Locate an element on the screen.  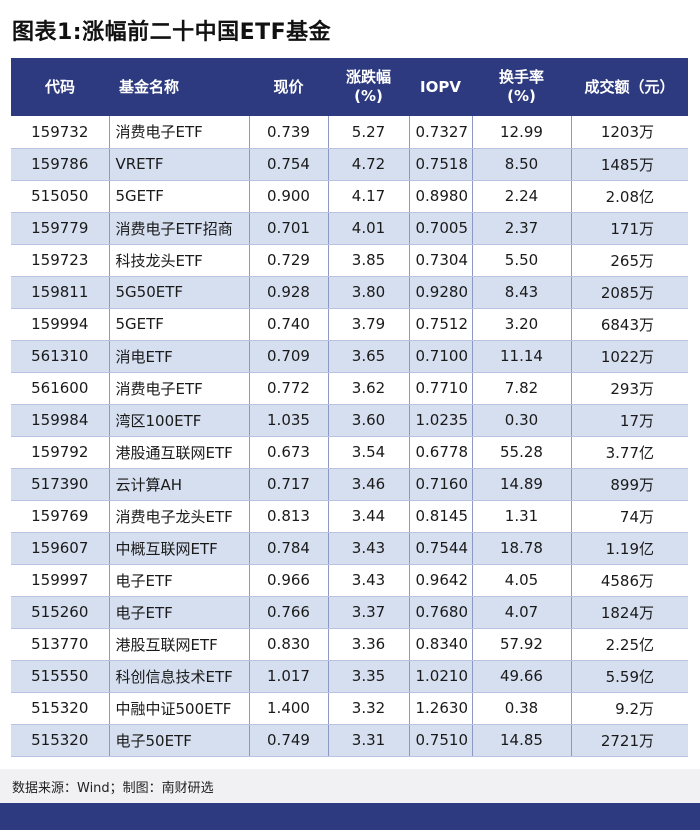
cell-amount: 17万 is located at coordinates (629, 420).